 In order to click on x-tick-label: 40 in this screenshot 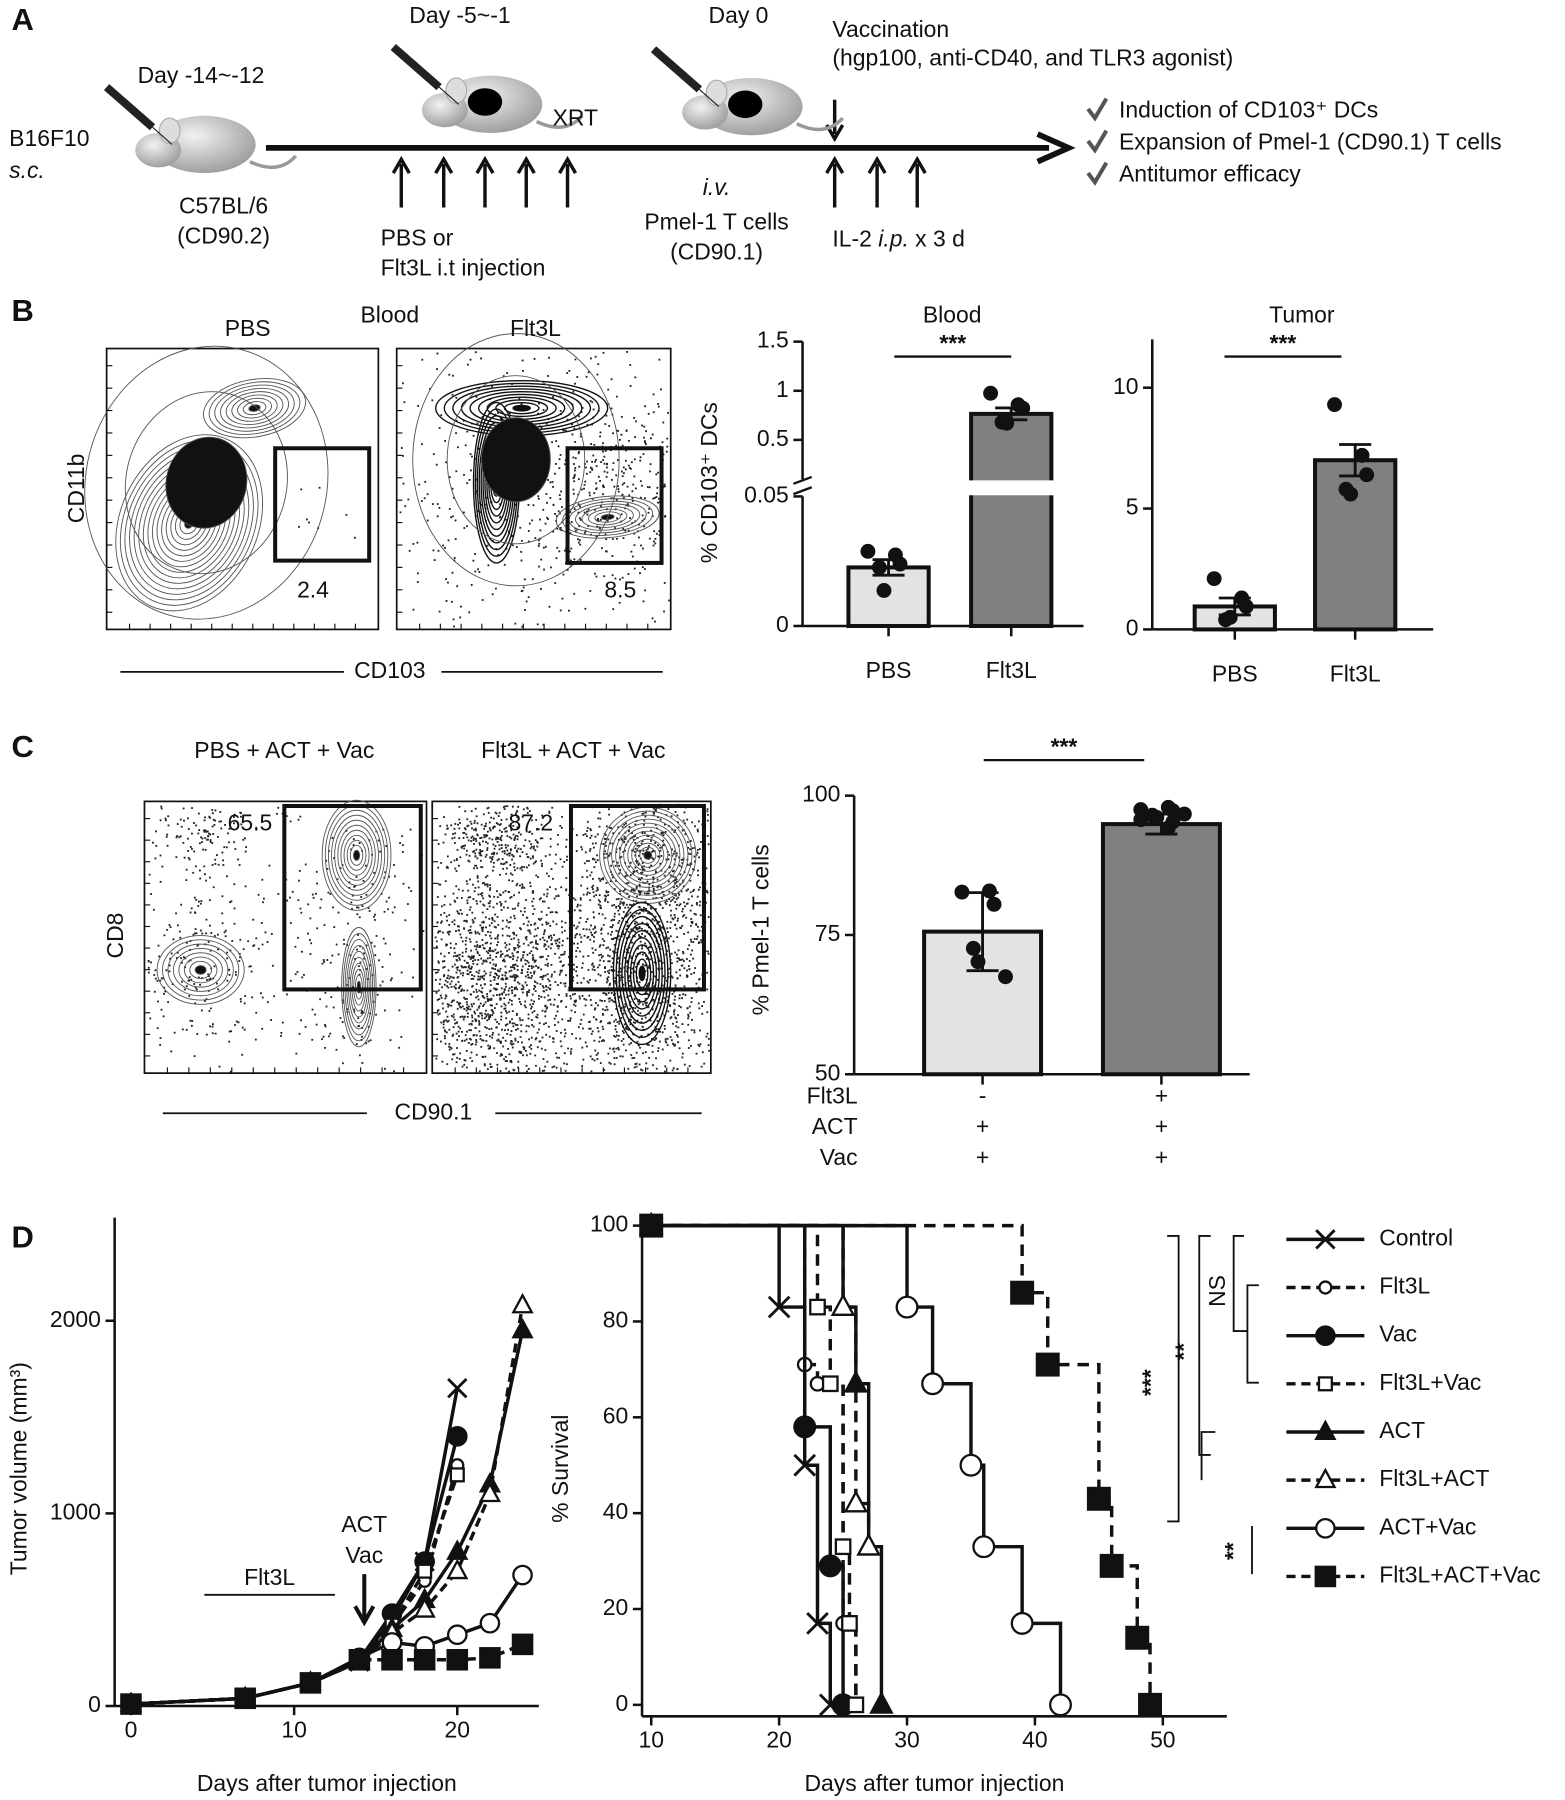, I will do `click(1035, 1740)`.